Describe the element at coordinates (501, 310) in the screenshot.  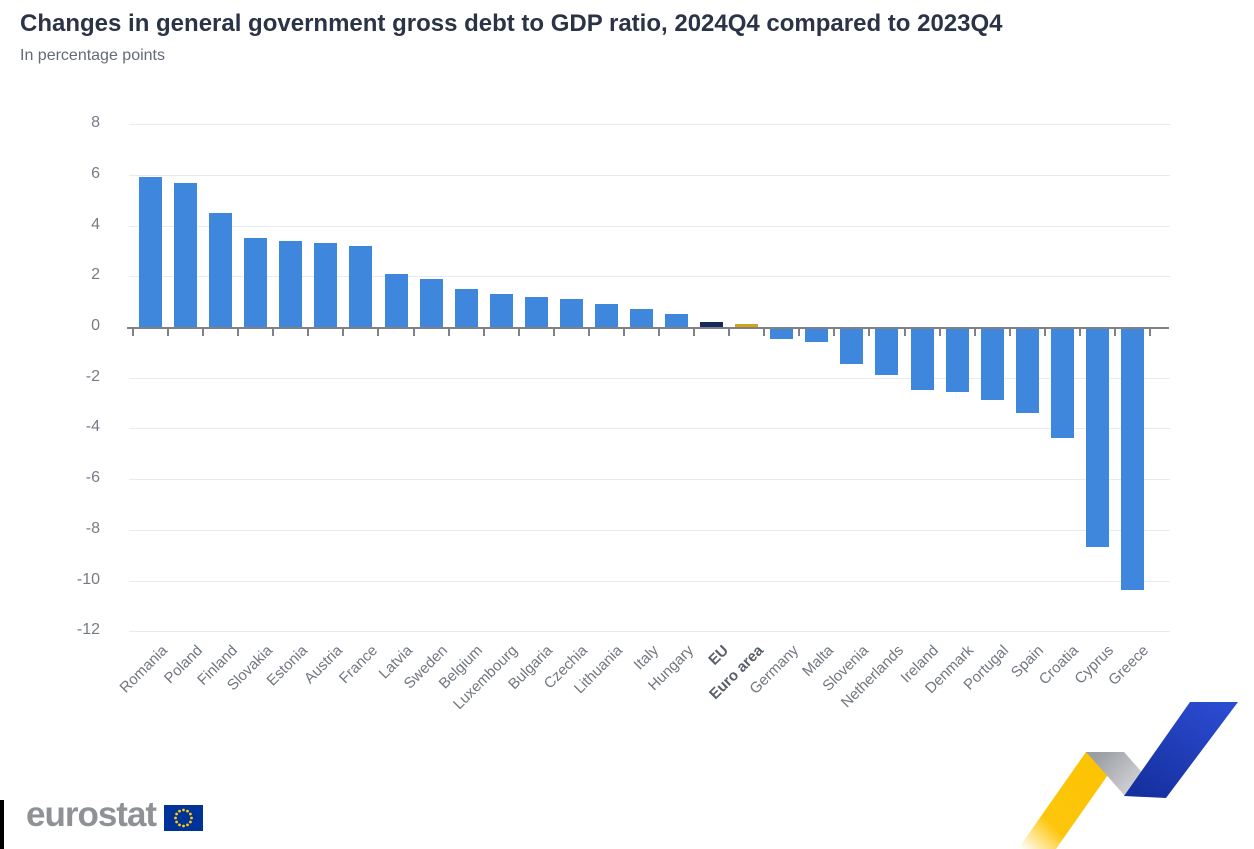
I see `bar-luxembourg` at that location.